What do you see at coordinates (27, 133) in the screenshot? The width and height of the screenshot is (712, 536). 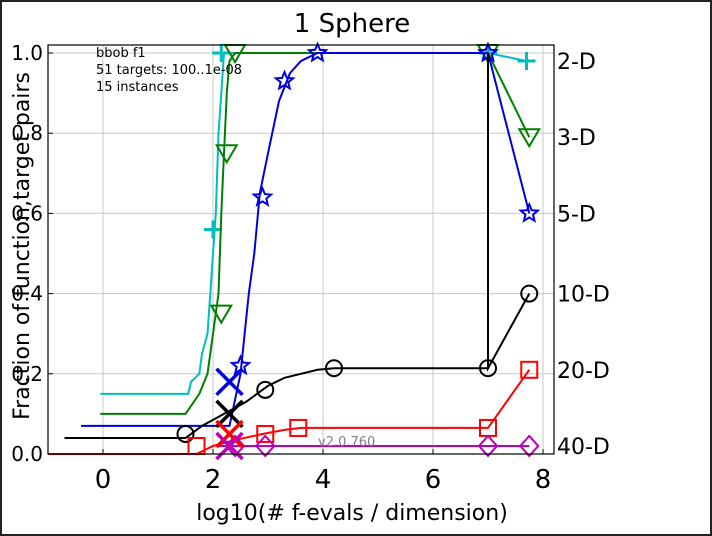 I see `y-tick-label: 0.8` at bounding box center [27, 133].